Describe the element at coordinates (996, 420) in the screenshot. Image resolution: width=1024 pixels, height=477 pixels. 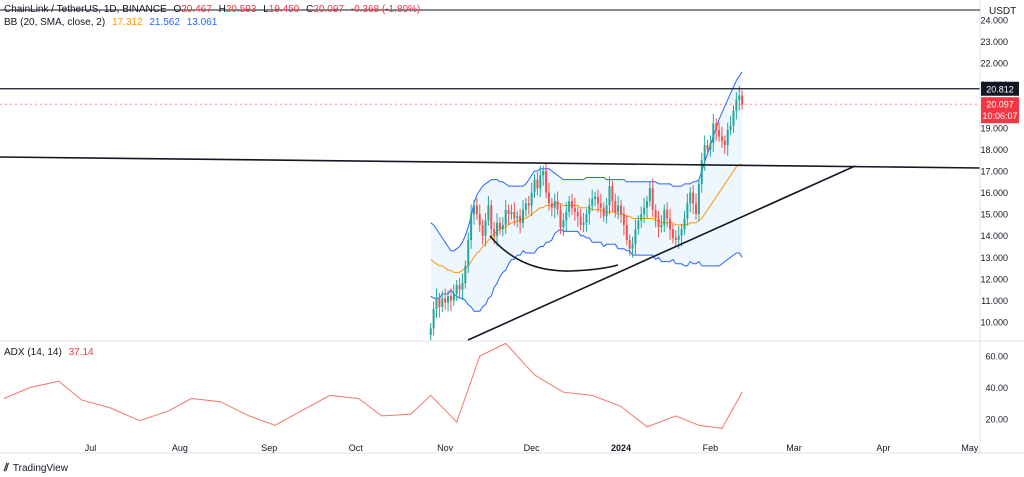
I see `adx-tick-label: 20.00` at that location.